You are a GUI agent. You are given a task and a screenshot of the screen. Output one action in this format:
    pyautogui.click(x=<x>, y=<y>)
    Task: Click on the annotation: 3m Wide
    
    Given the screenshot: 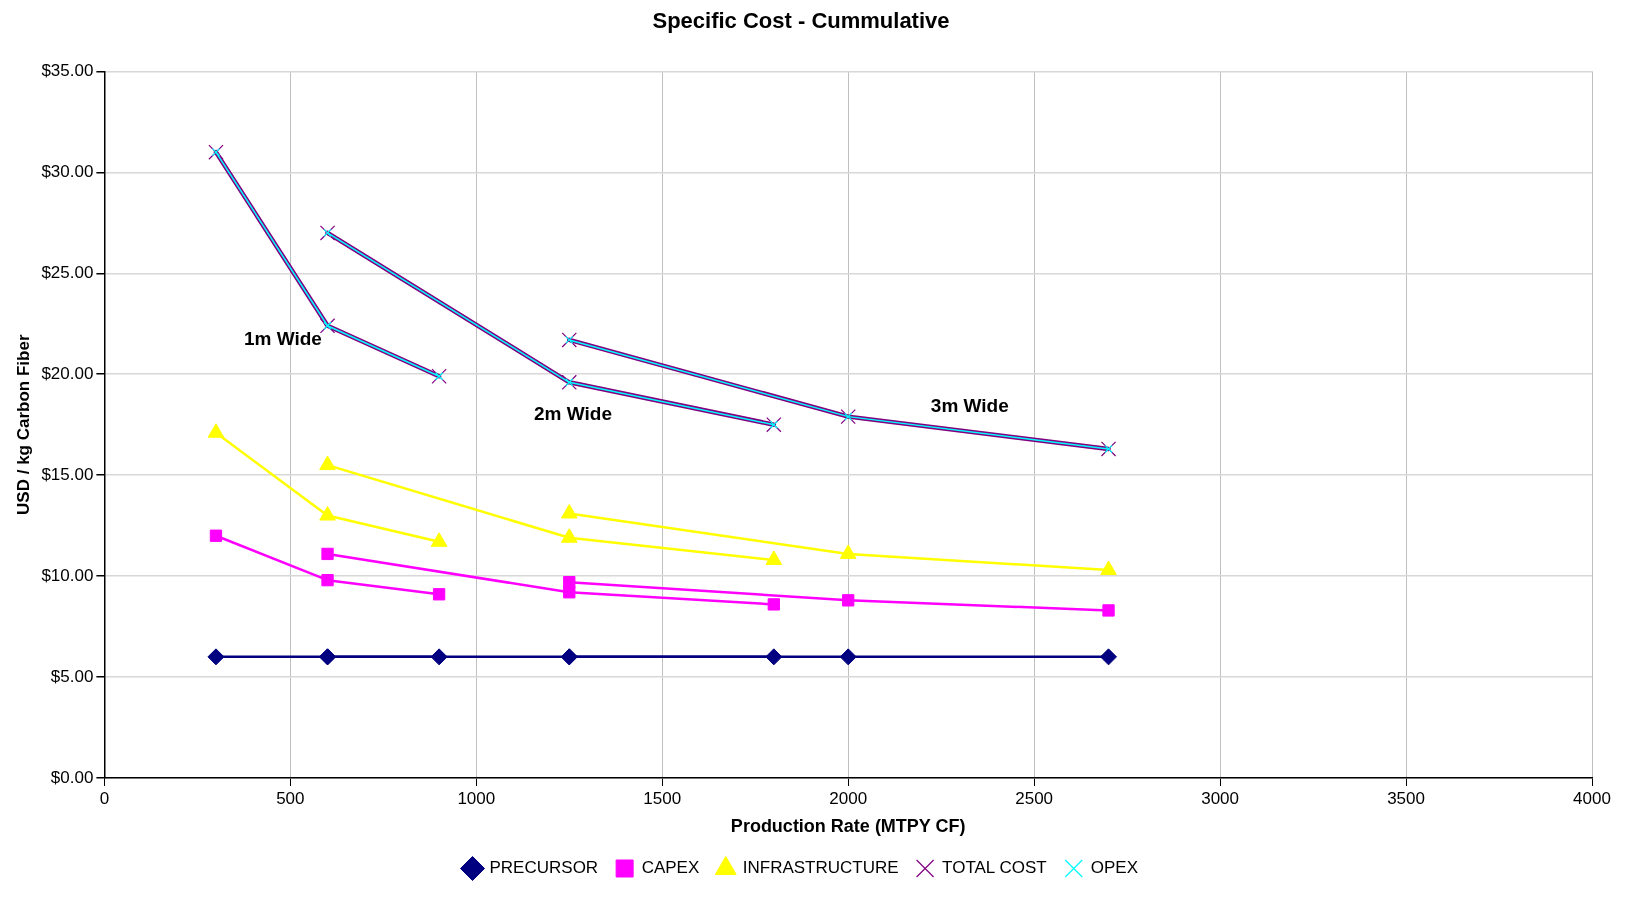 What is the action you would take?
    pyautogui.click(x=969, y=405)
    